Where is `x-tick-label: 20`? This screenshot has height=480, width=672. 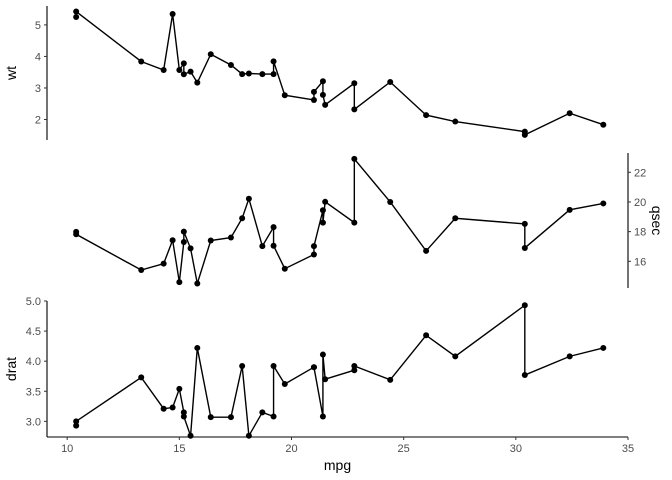 x-tick-label: 20 is located at coordinates (291, 449).